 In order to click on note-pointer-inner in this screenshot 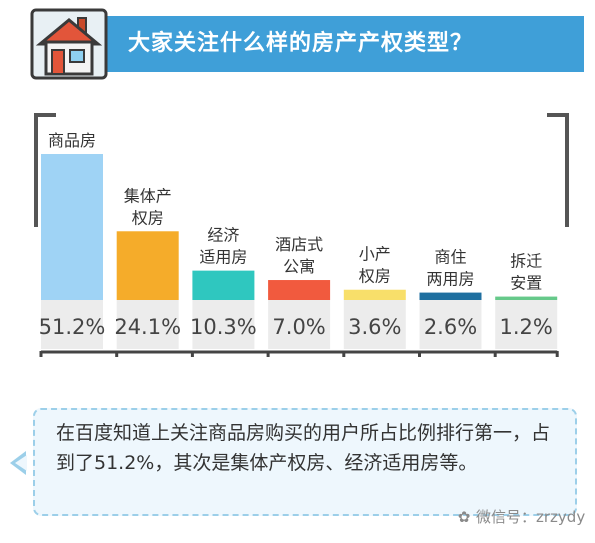, I will do `click(21, 463)`.